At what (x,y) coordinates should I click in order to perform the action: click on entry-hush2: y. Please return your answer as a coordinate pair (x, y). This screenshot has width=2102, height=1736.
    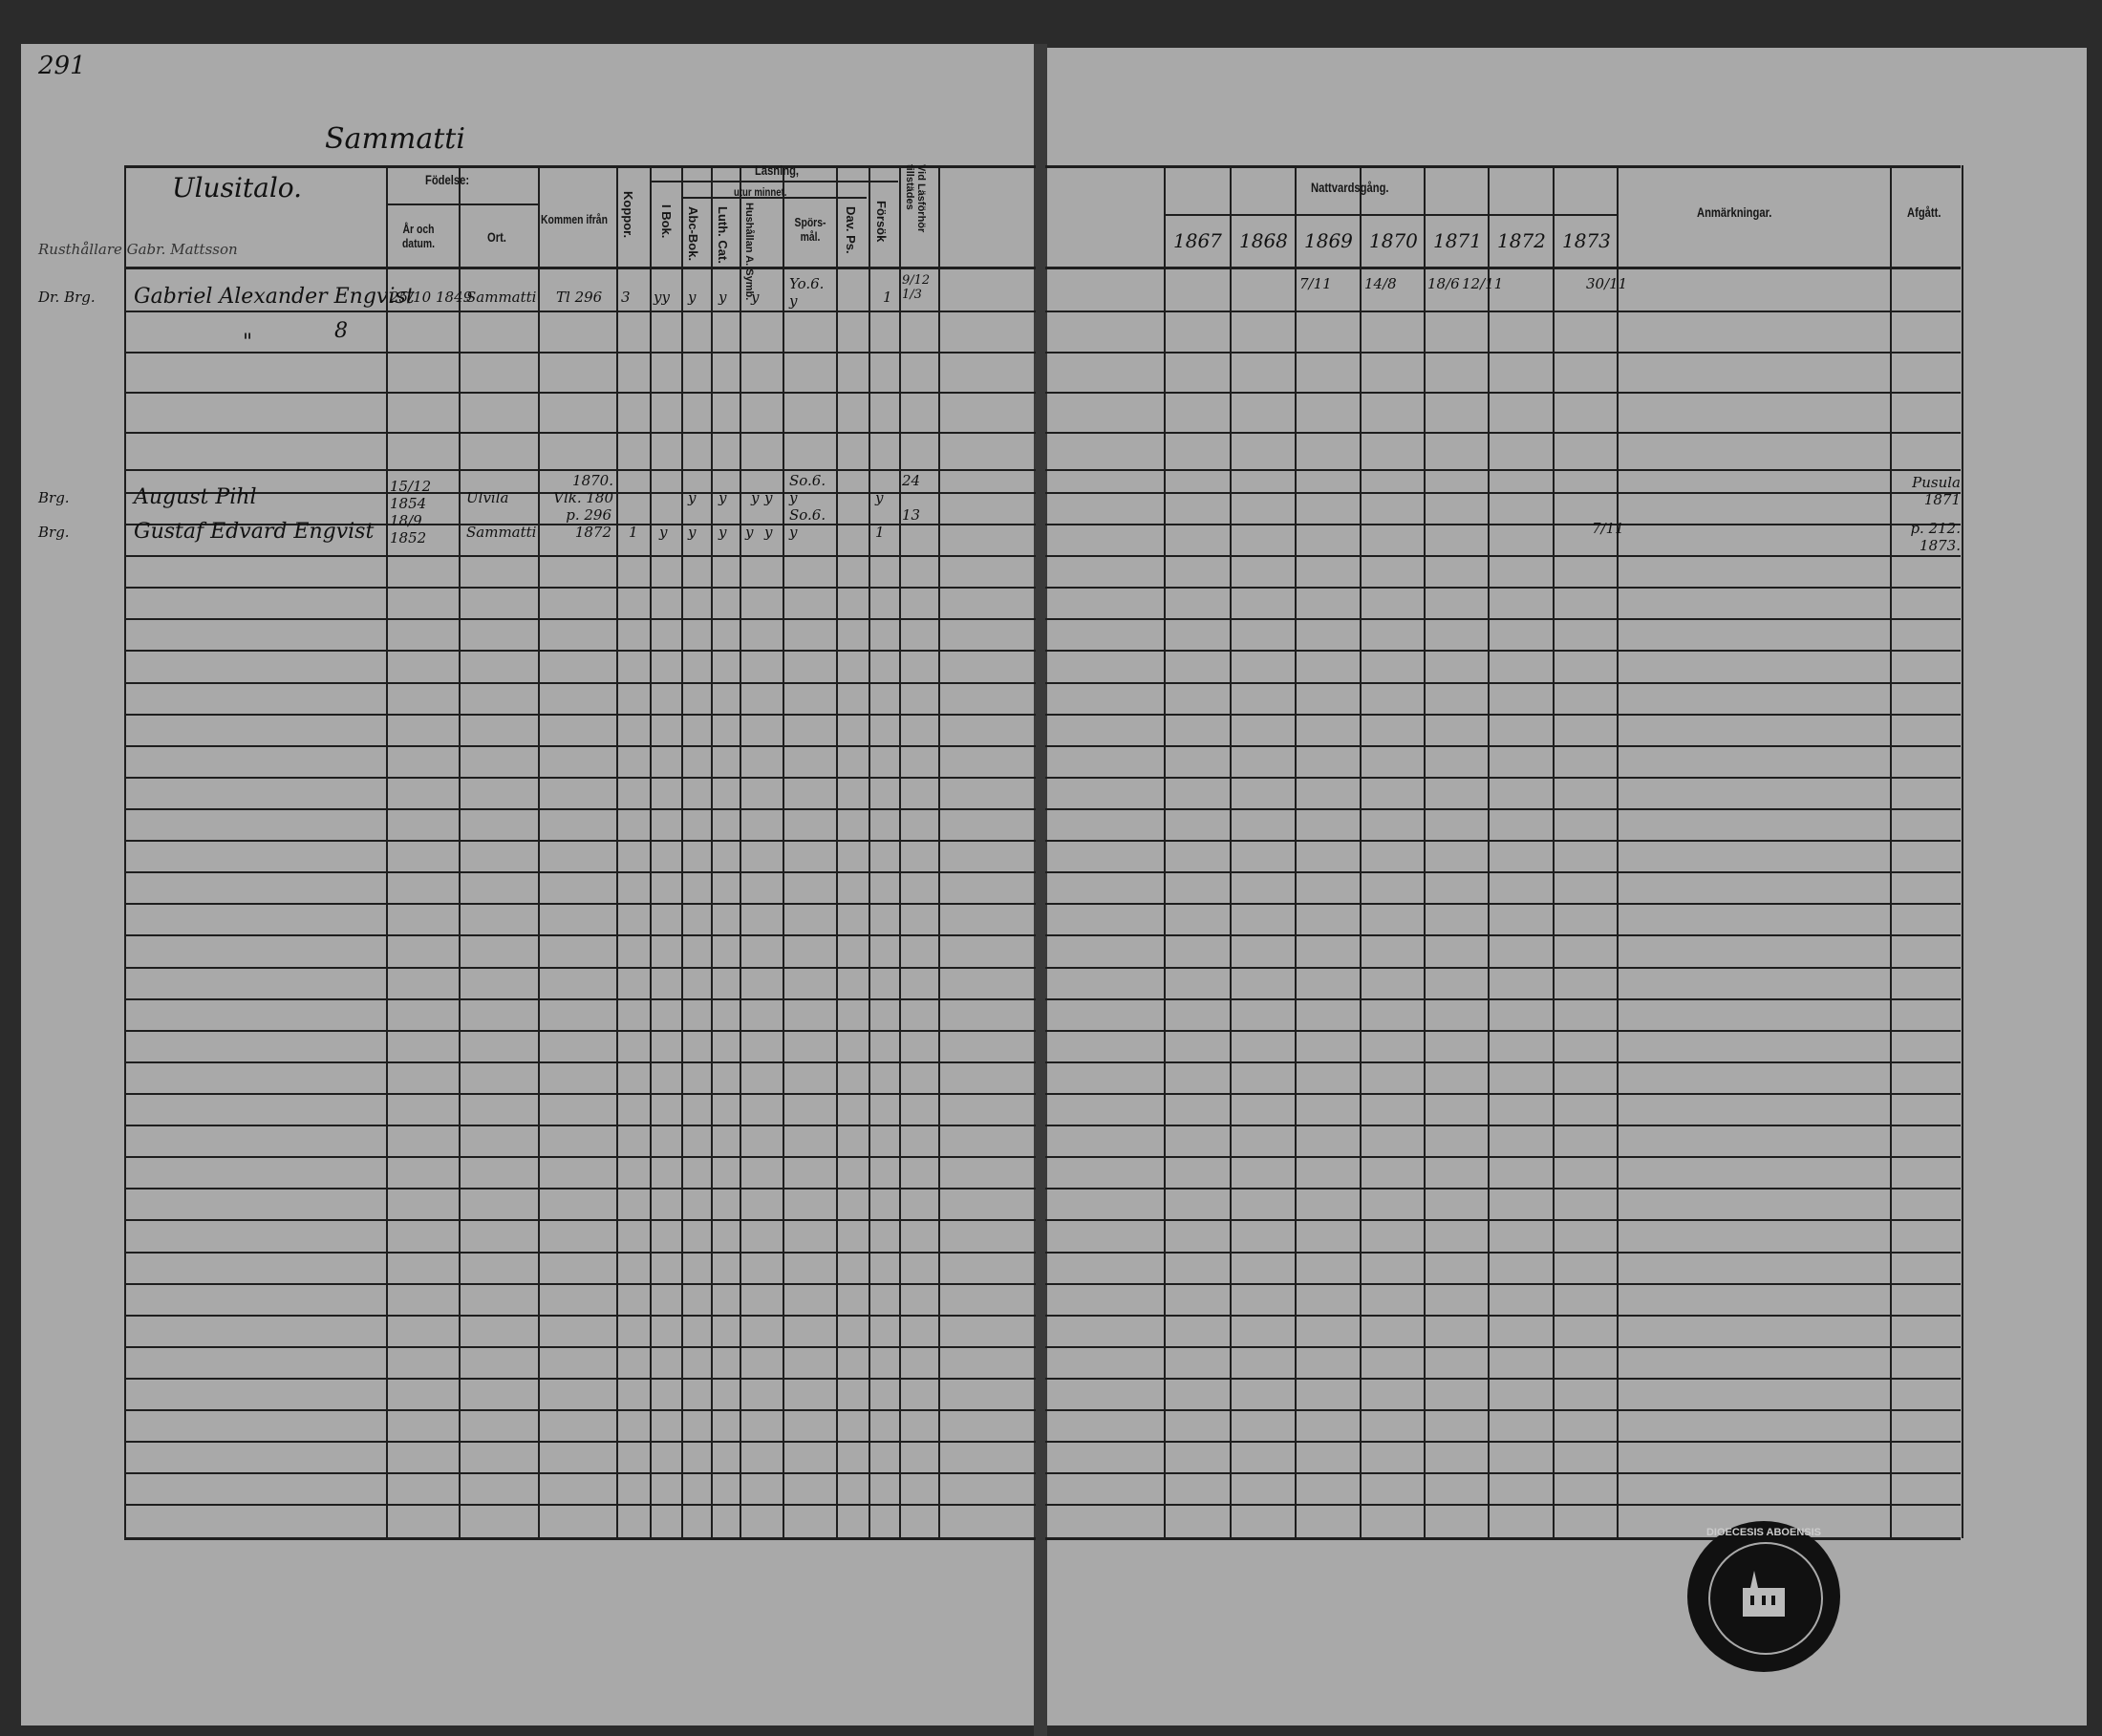
    Looking at the image, I should click on (768, 498).